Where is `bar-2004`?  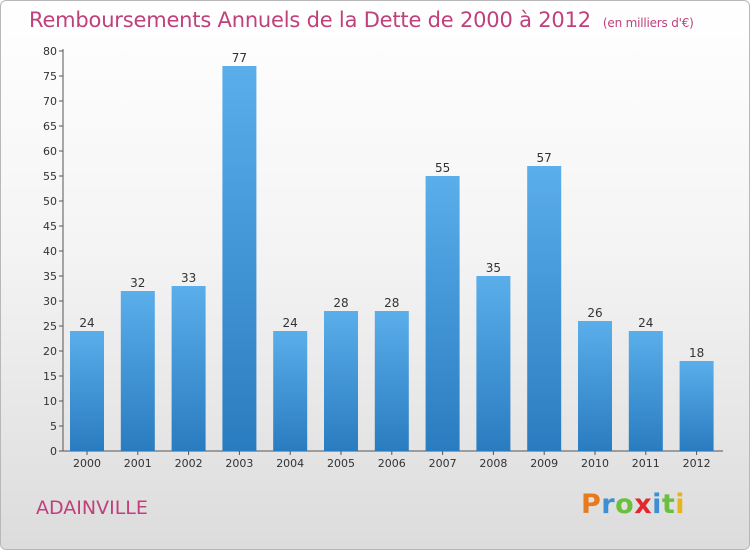 bar-2004 is located at coordinates (290, 391).